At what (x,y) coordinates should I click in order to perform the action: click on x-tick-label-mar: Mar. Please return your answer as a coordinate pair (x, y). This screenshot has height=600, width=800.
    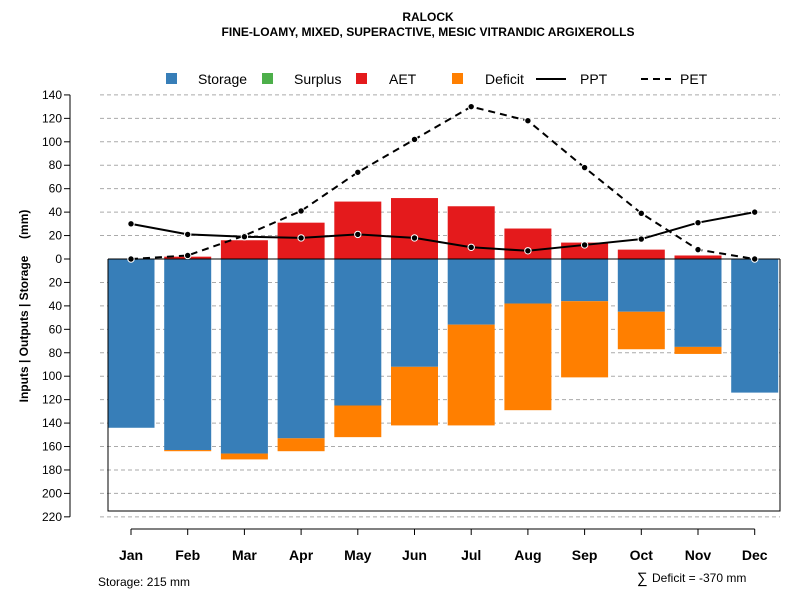
    Looking at the image, I should click on (244, 555).